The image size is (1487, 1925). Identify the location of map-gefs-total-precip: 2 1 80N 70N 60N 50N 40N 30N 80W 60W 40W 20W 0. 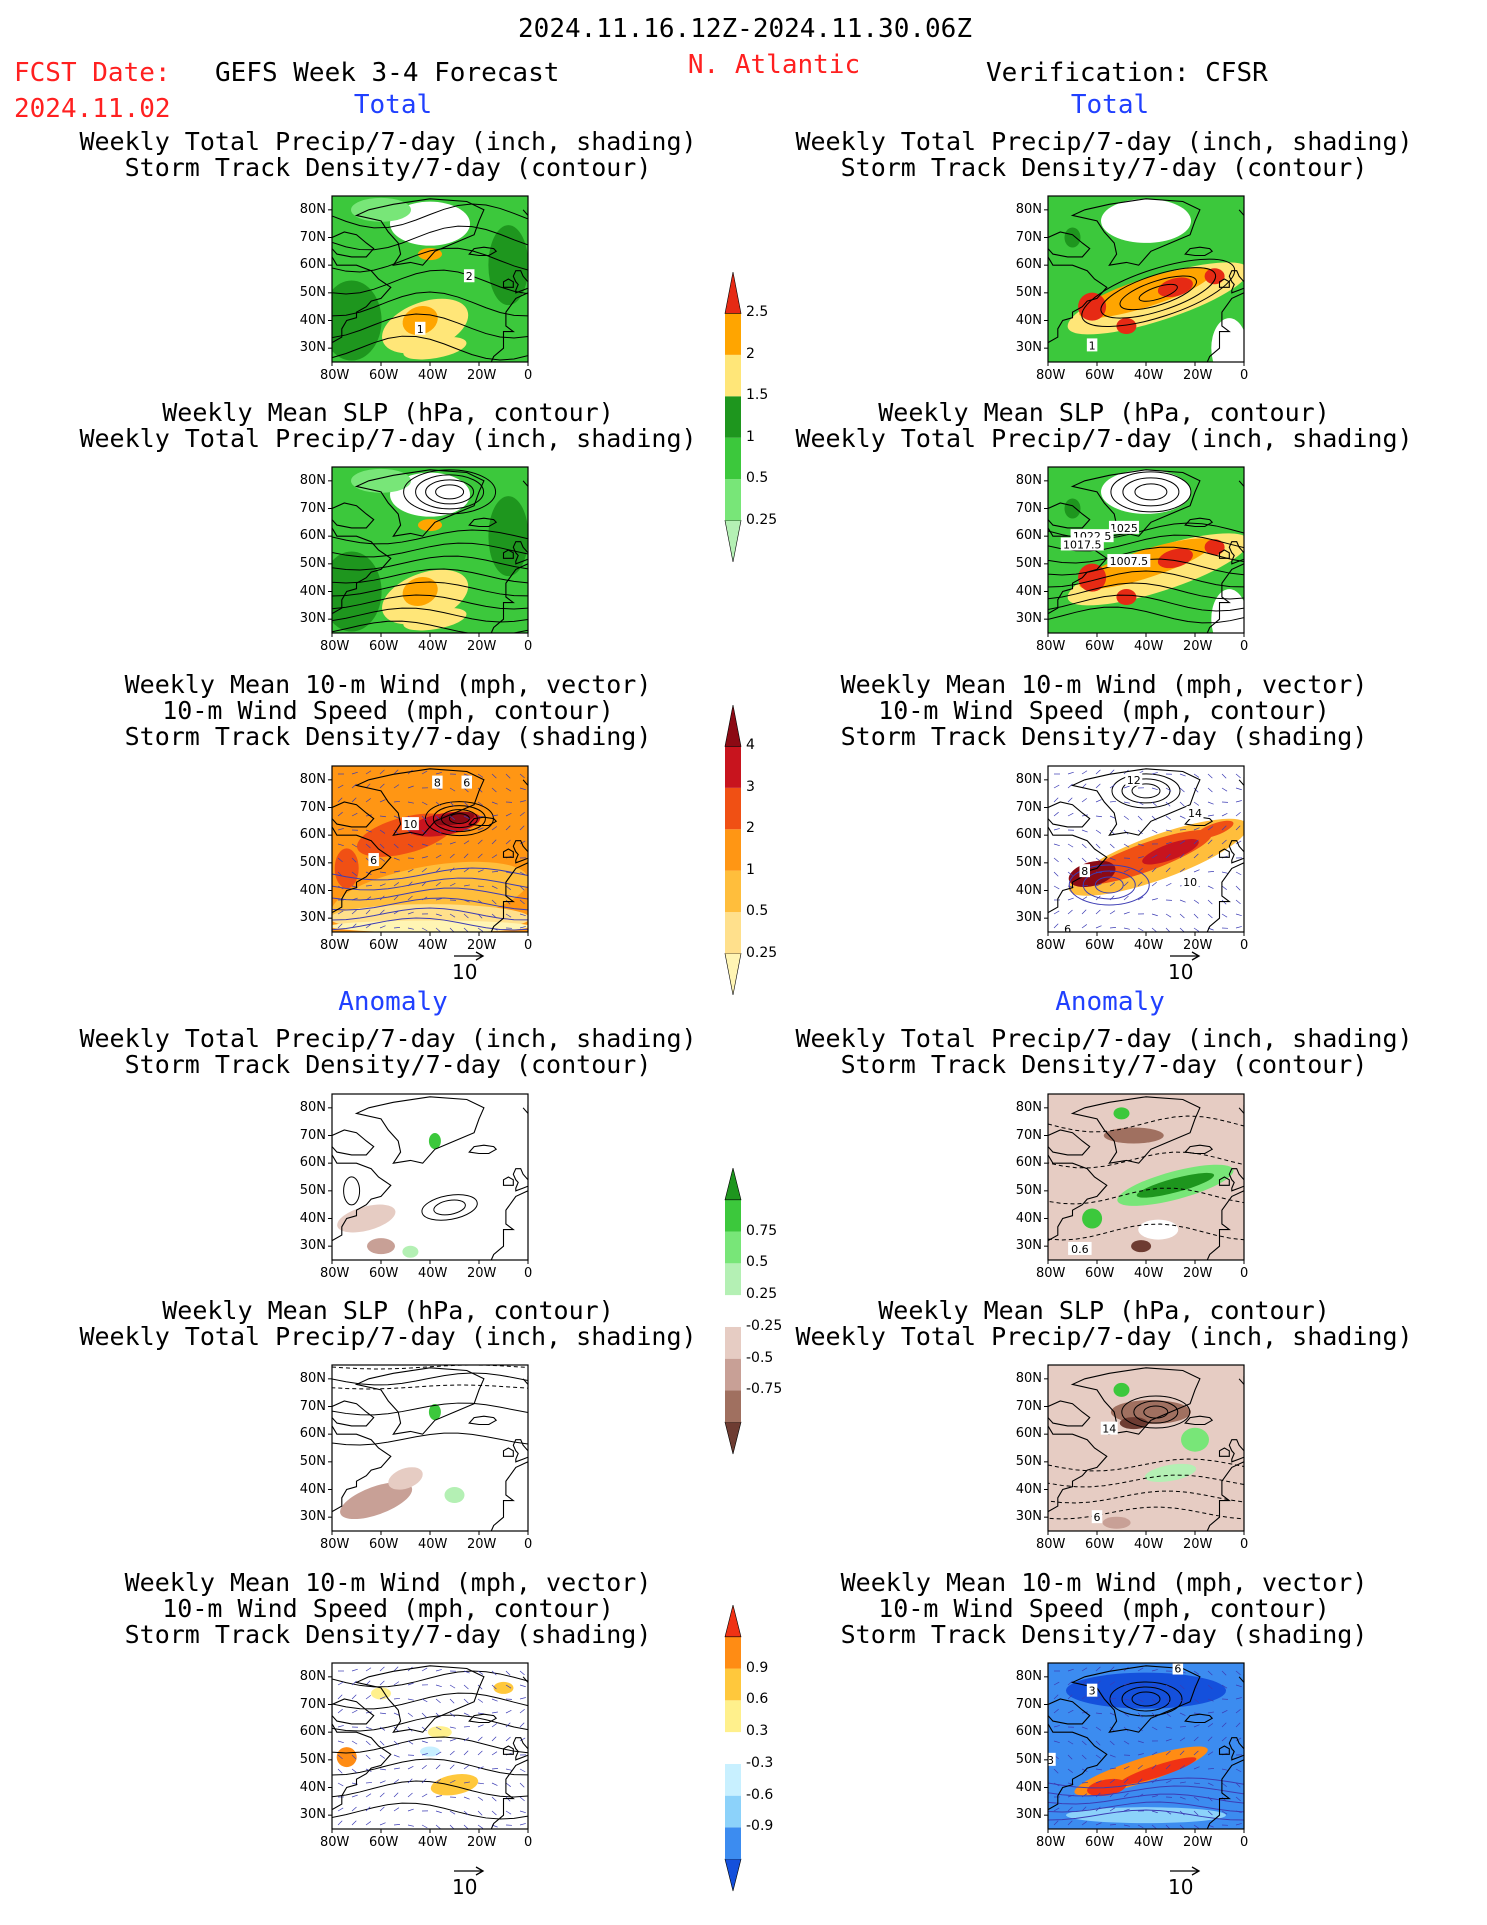
(414, 289).